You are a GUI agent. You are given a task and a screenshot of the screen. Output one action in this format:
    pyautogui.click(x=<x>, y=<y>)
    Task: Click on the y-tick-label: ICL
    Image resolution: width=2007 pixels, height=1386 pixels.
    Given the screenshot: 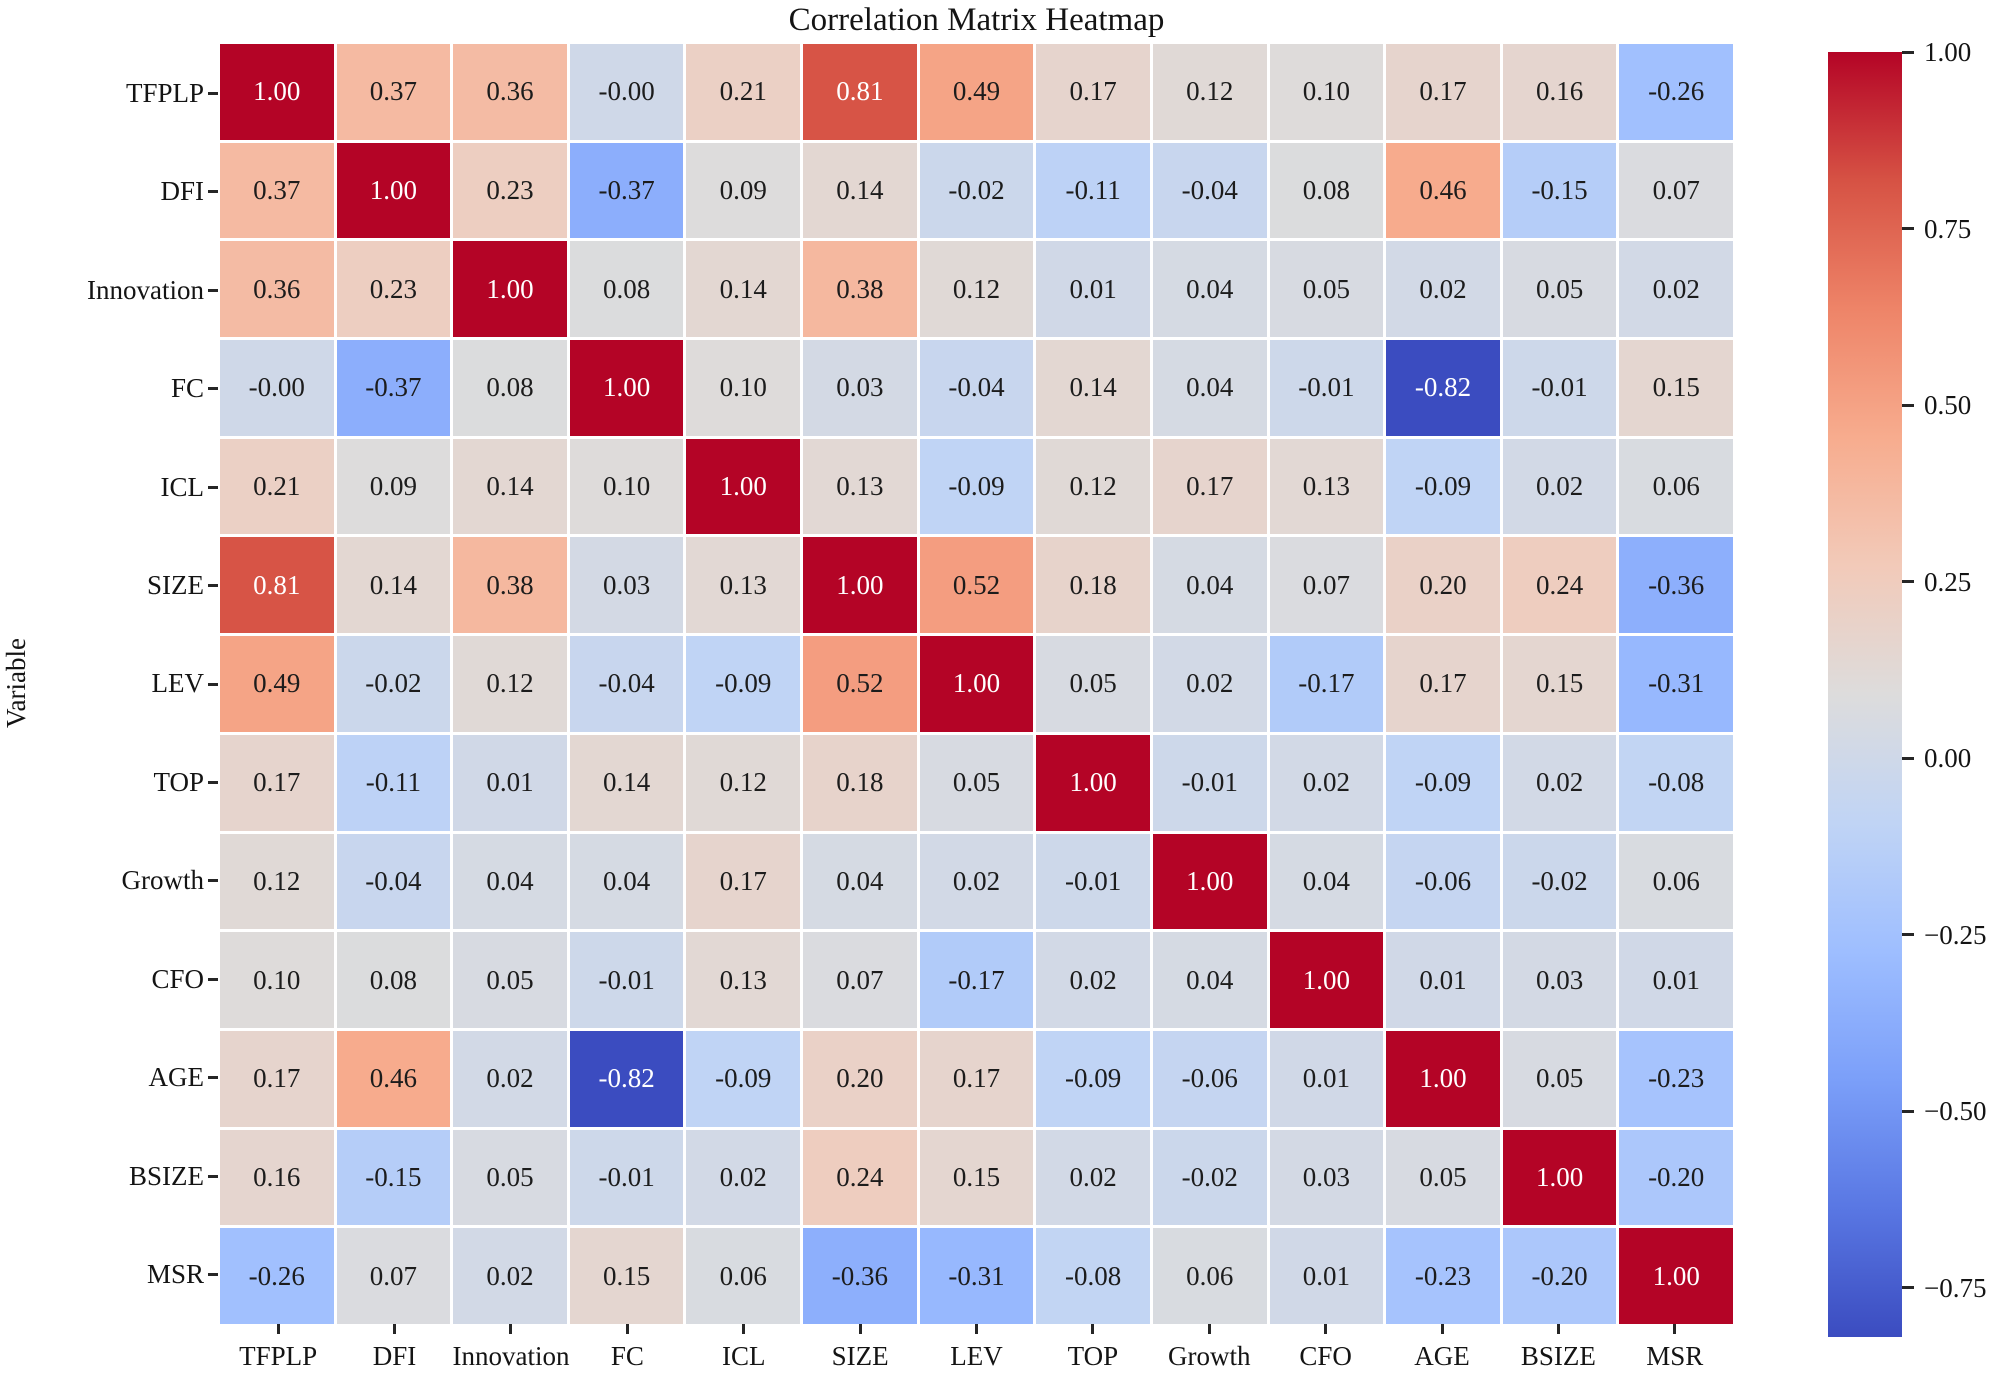 What is the action you would take?
    pyautogui.click(x=182, y=486)
    